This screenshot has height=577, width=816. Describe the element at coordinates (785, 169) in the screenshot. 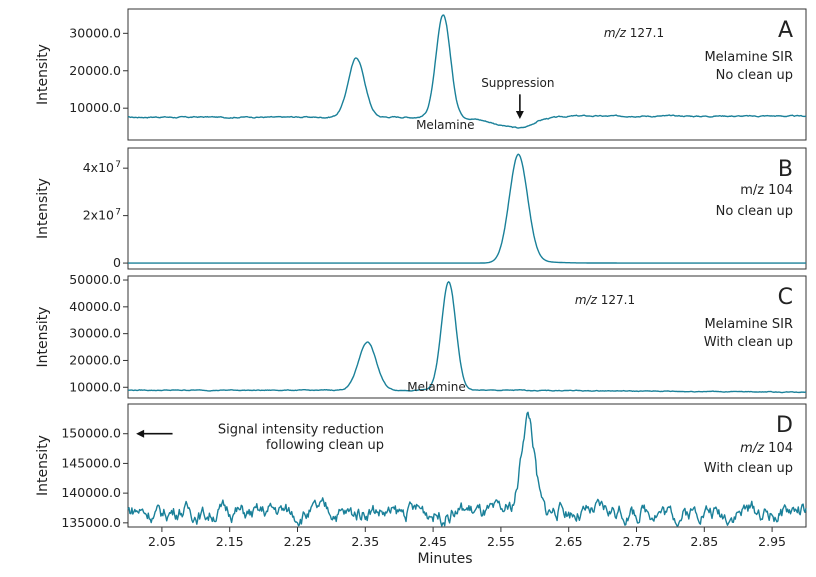

I see `panel-letter: B` at that location.